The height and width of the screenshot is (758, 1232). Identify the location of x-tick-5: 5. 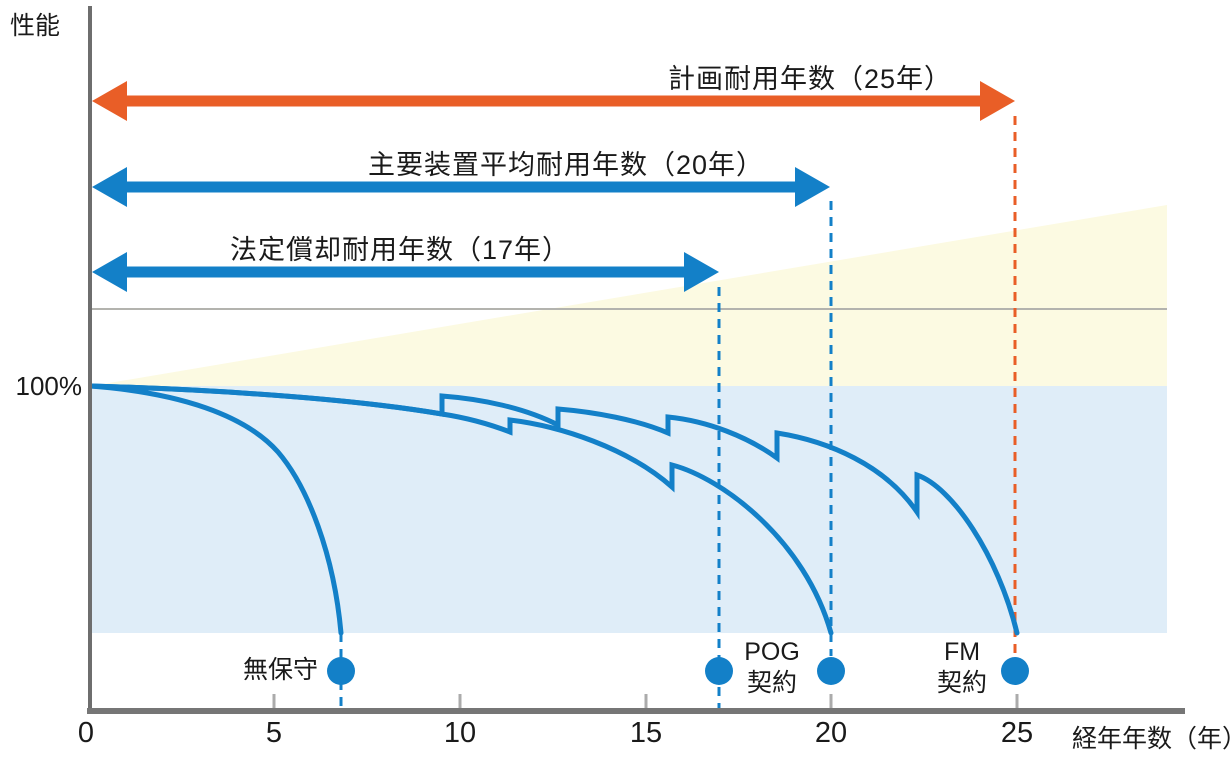
(274, 733).